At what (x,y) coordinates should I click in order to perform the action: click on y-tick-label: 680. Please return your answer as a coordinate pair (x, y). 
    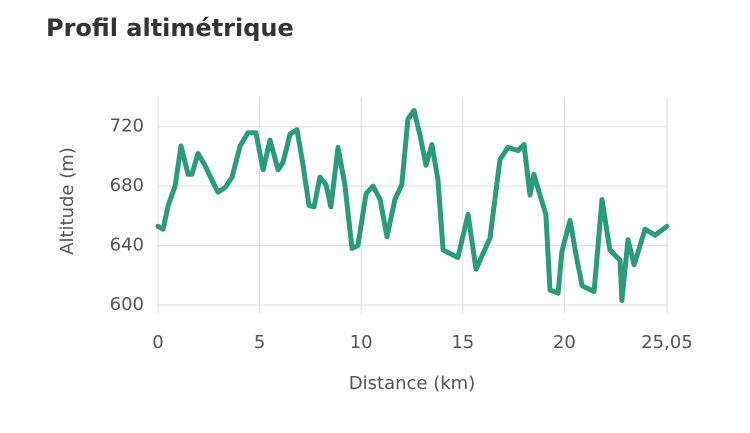
    Looking at the image, I should click on (127, 185).